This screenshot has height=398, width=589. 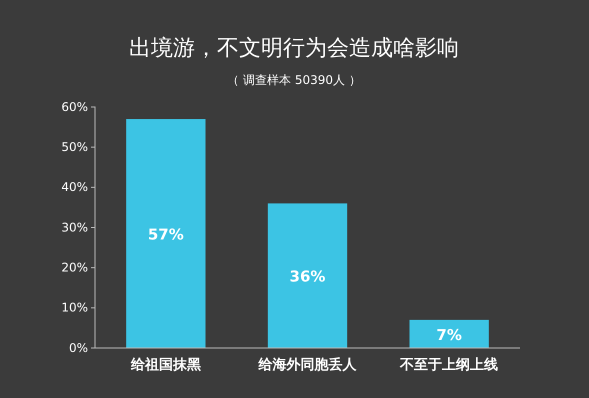 I want to click on data-label: 7%, so click(x=449, y=335).